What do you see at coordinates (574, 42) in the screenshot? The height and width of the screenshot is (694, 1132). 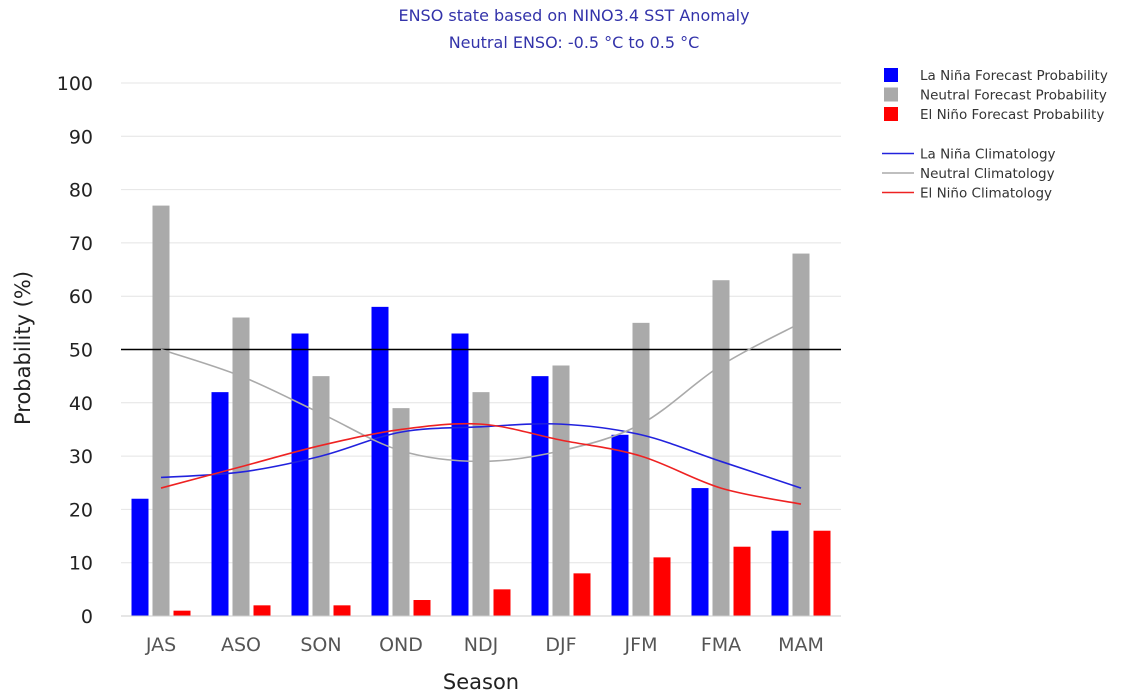 I see `chart-subtitle: Neutral ENSO: -0.5 °C to 0.5 °C` at bounding box center [574, 42].